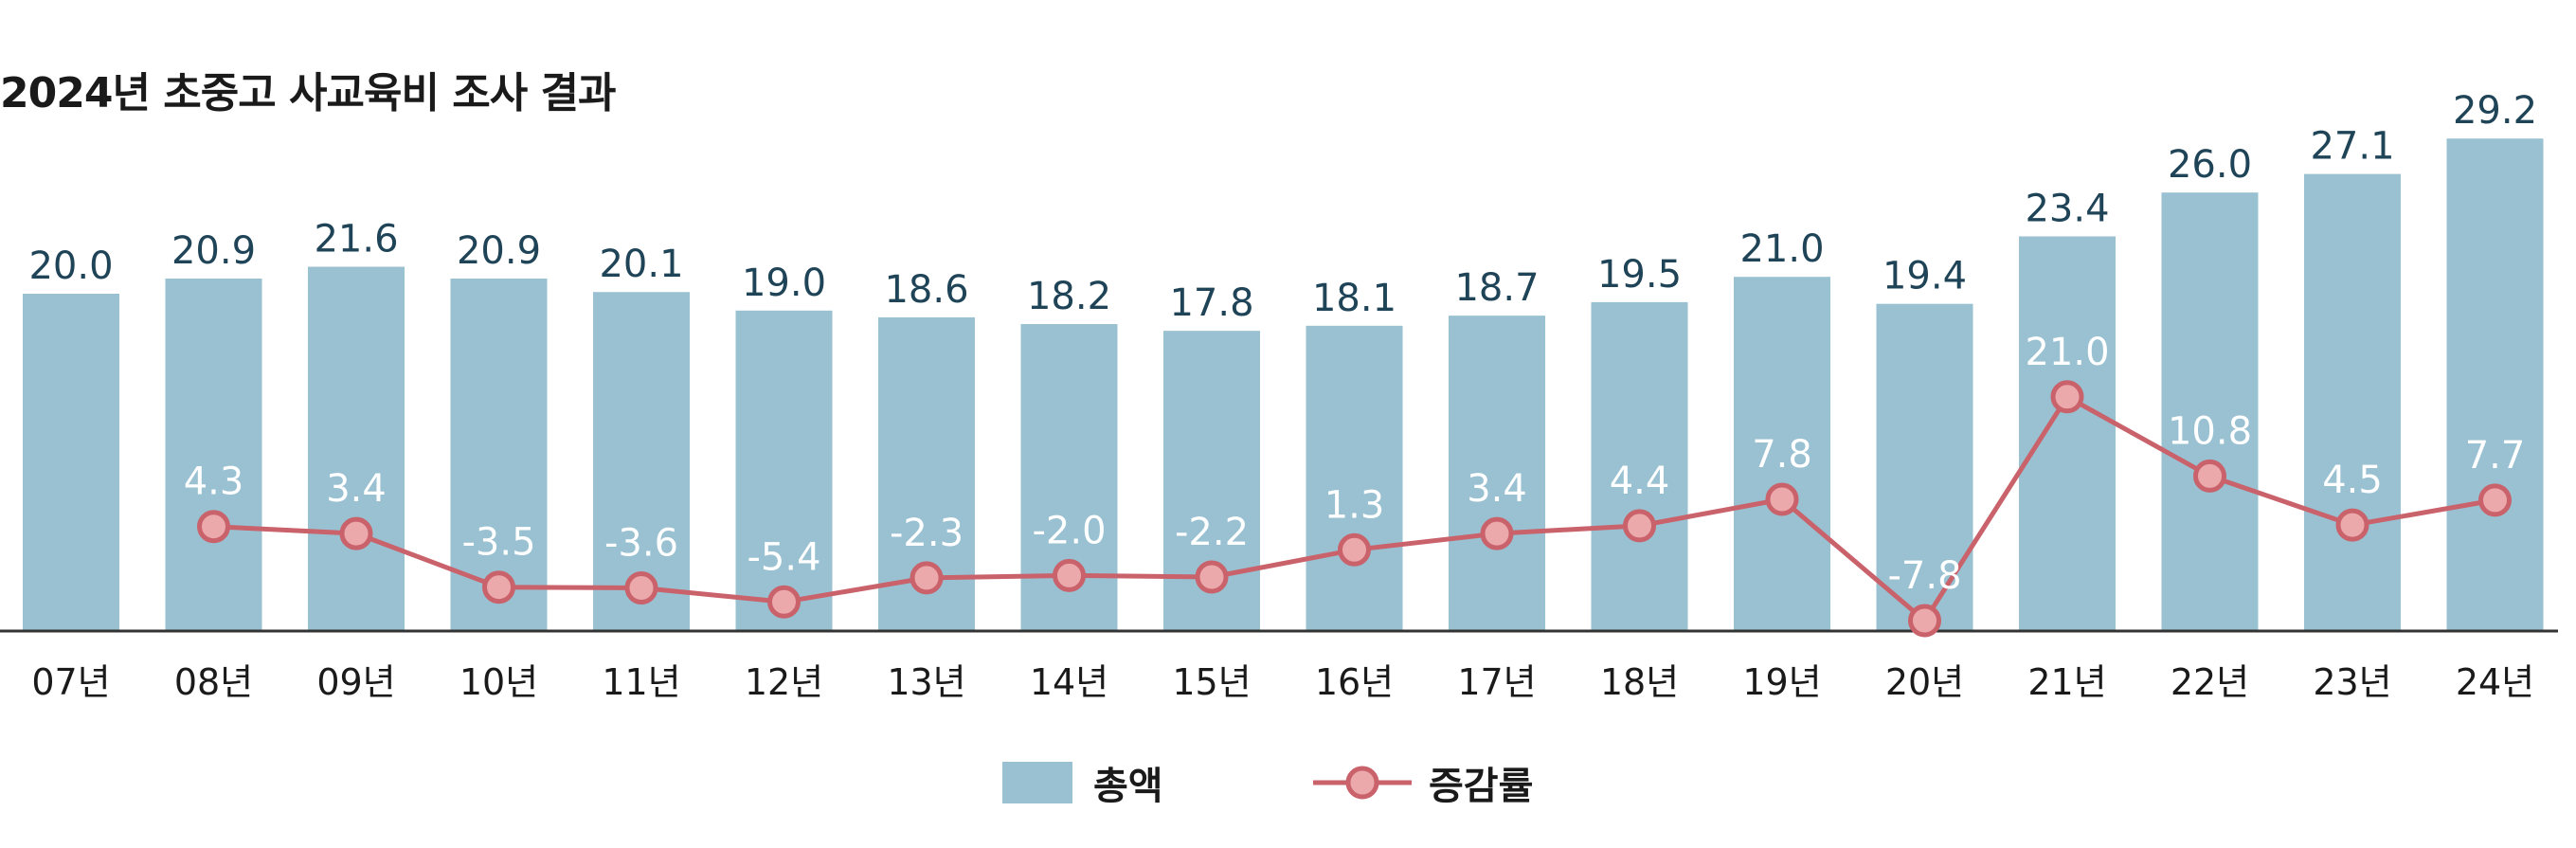 This screenshot has width=2576, height=848. What do you see at coordinates (926, 290) in the screenshot?
I see `bar-label-7: 18.6` at bounding box center [926, 290].